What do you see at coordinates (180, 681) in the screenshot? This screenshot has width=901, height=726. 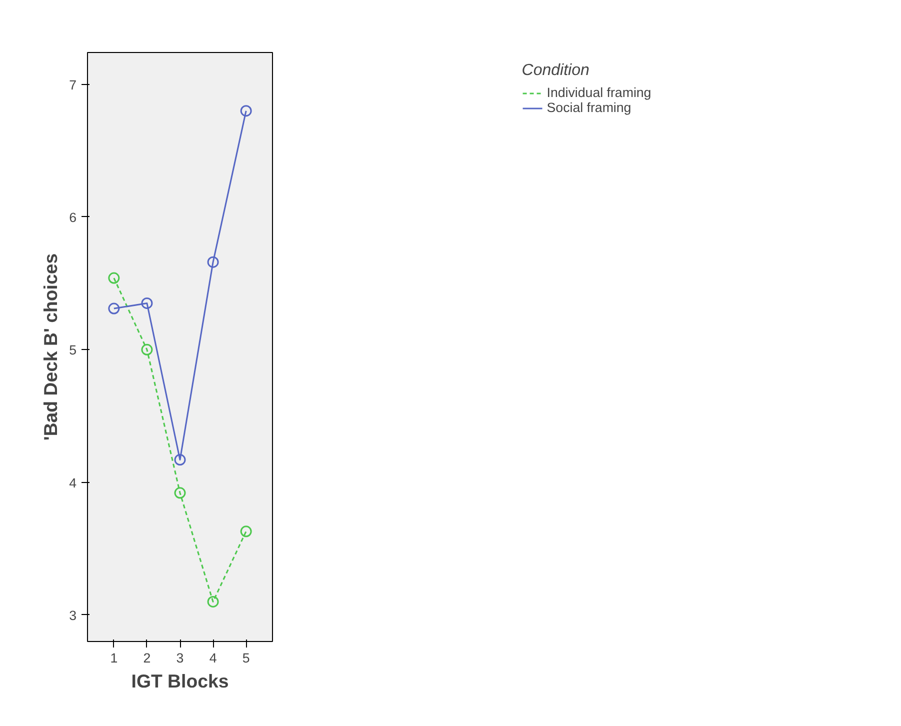 I see `x-axis-title: IGT Blocks` at bounding box center [180, 681].